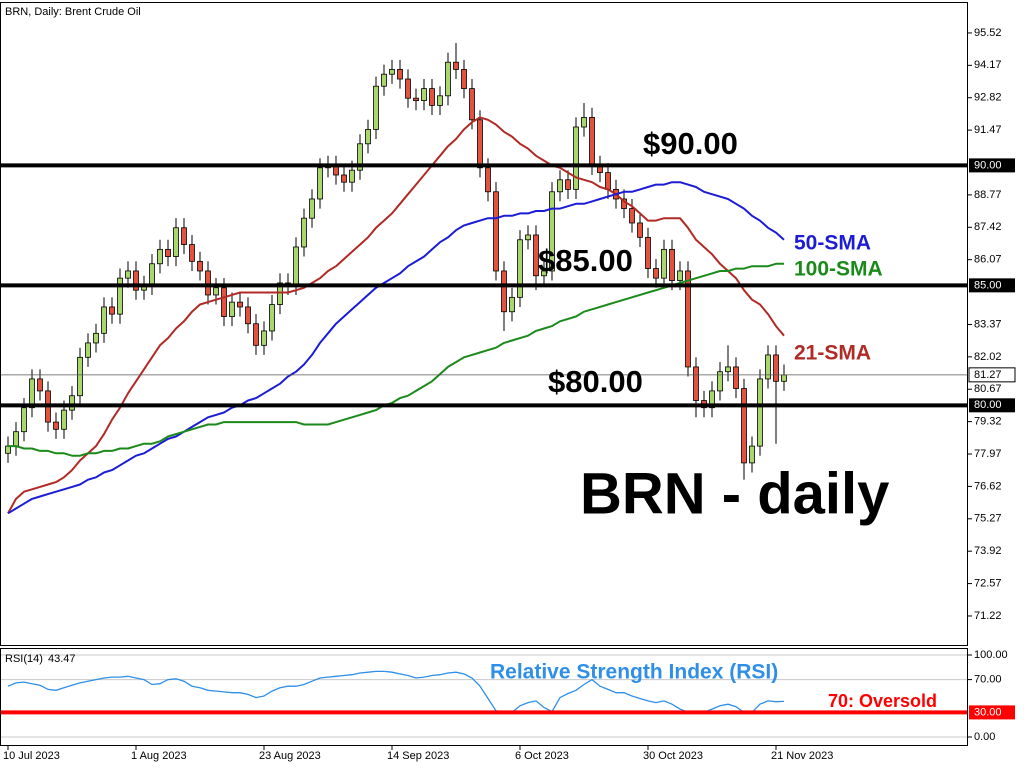  I want to click on y-tick-label: 94.17, so click(988, 65).